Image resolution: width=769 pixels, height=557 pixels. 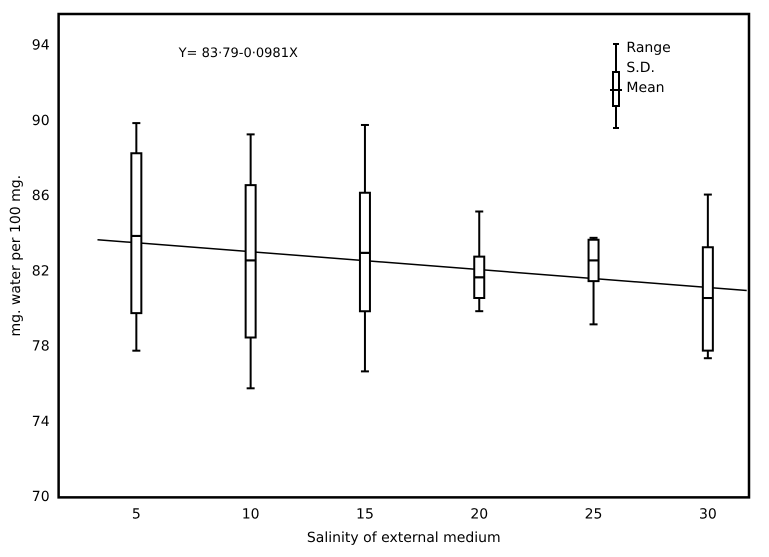 What do you see at coordinates (593, 514) in the screenshot?
I see `x-tick-label: 25` at bounding box center [593, 514].